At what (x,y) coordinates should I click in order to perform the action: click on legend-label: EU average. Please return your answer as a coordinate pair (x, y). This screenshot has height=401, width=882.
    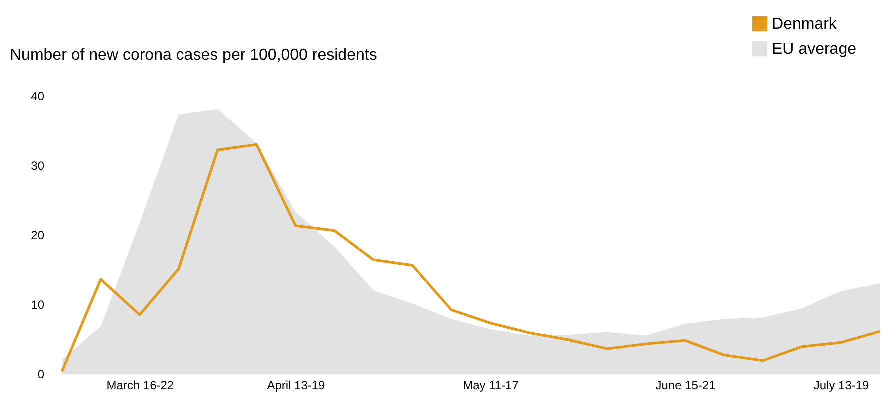
    Looking at the image, I should click on (814, 49).